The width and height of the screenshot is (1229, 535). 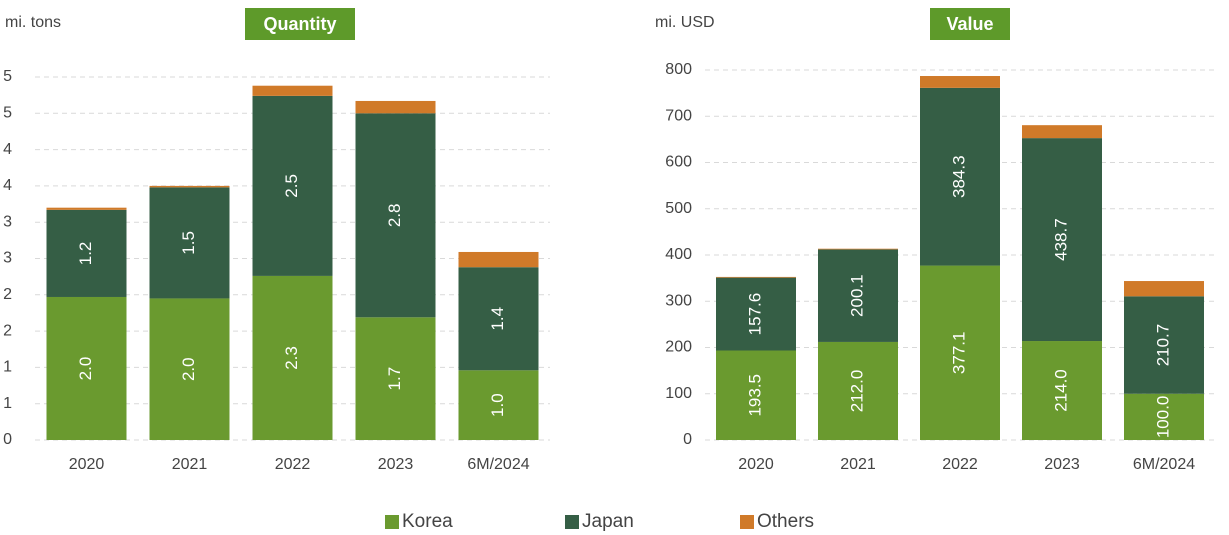 I want to click on y-tick-label: 600, so click(x=678, y=162).